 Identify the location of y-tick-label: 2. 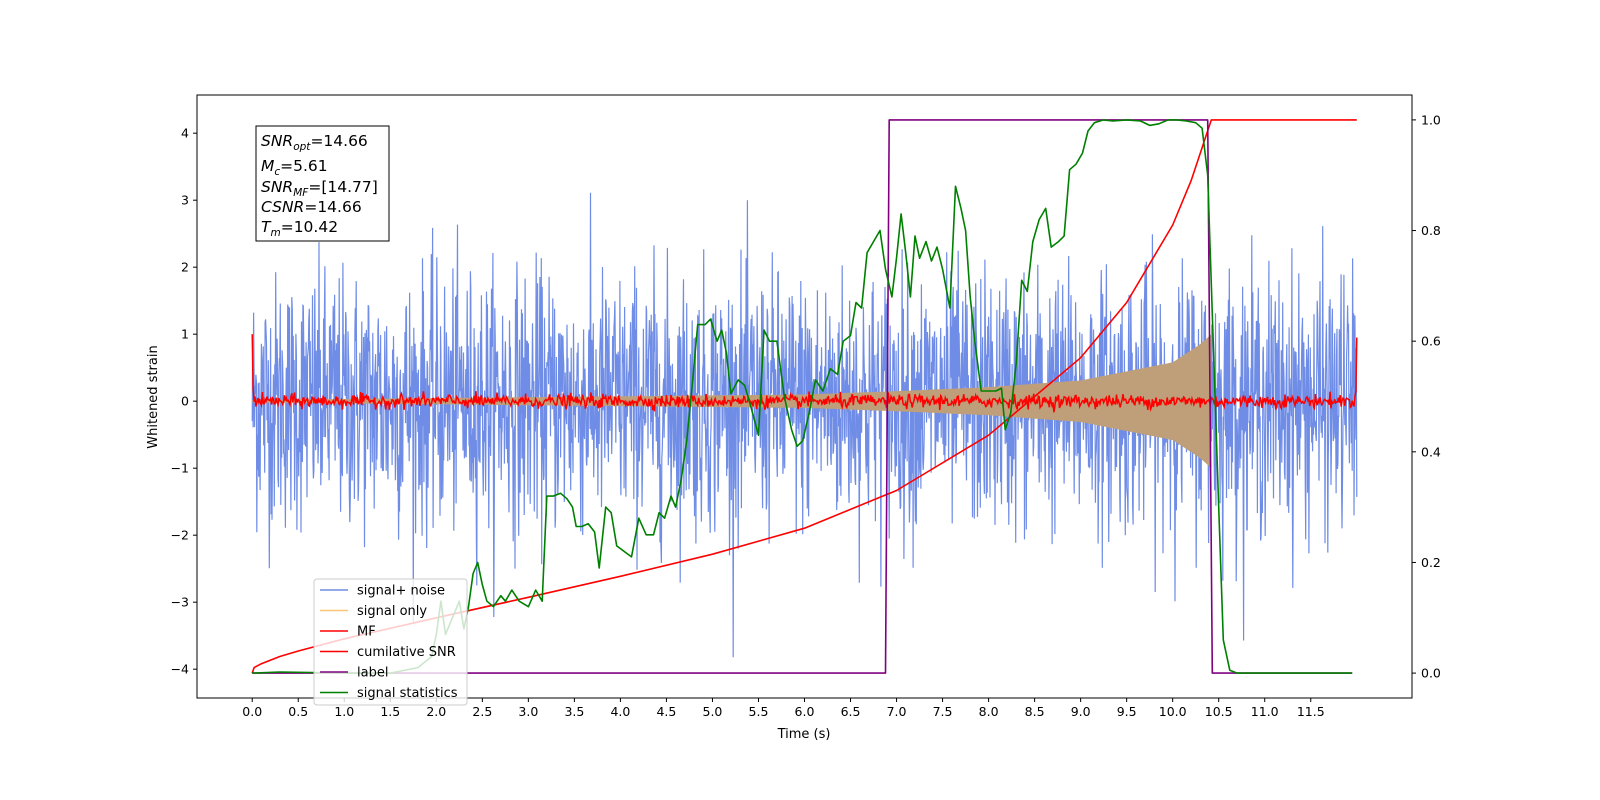
(185, 267).